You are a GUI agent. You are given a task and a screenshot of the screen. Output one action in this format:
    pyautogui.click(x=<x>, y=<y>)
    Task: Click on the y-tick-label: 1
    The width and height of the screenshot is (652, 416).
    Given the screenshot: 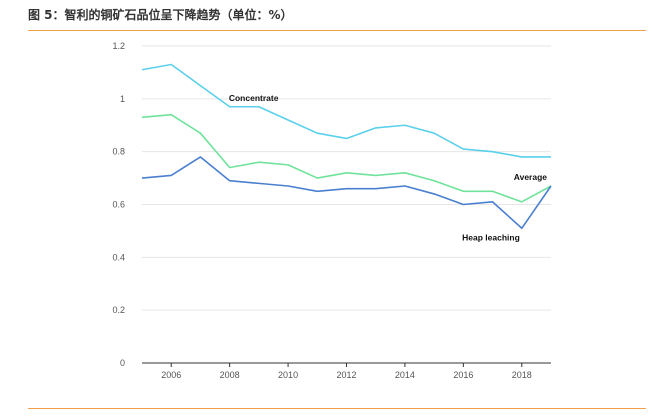 What is the action you would take?
    pyautogui.click(x=122, y=99)
    